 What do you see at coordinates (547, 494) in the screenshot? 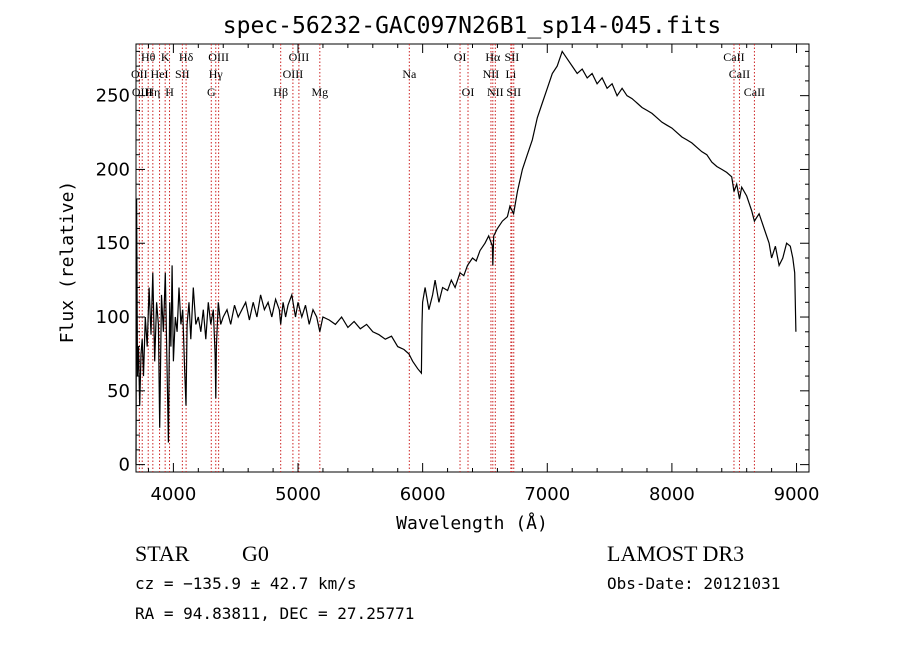
I see `x-tick-label: 7000` at bounding box center [547, 494].